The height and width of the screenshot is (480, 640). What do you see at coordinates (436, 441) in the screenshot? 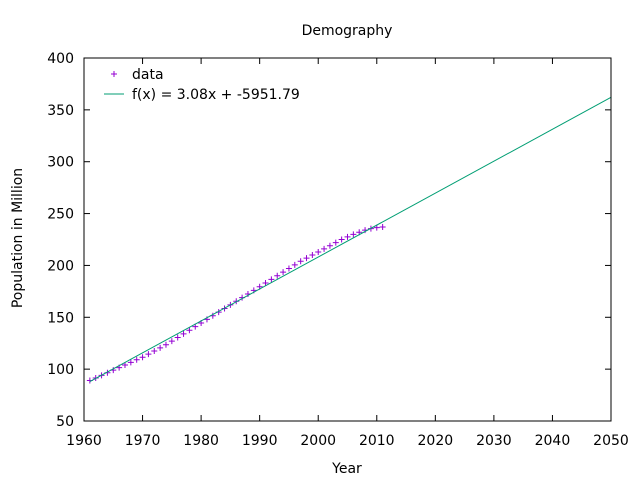
I see `x-tick-label: 2020` at bounding box center [436, 441].